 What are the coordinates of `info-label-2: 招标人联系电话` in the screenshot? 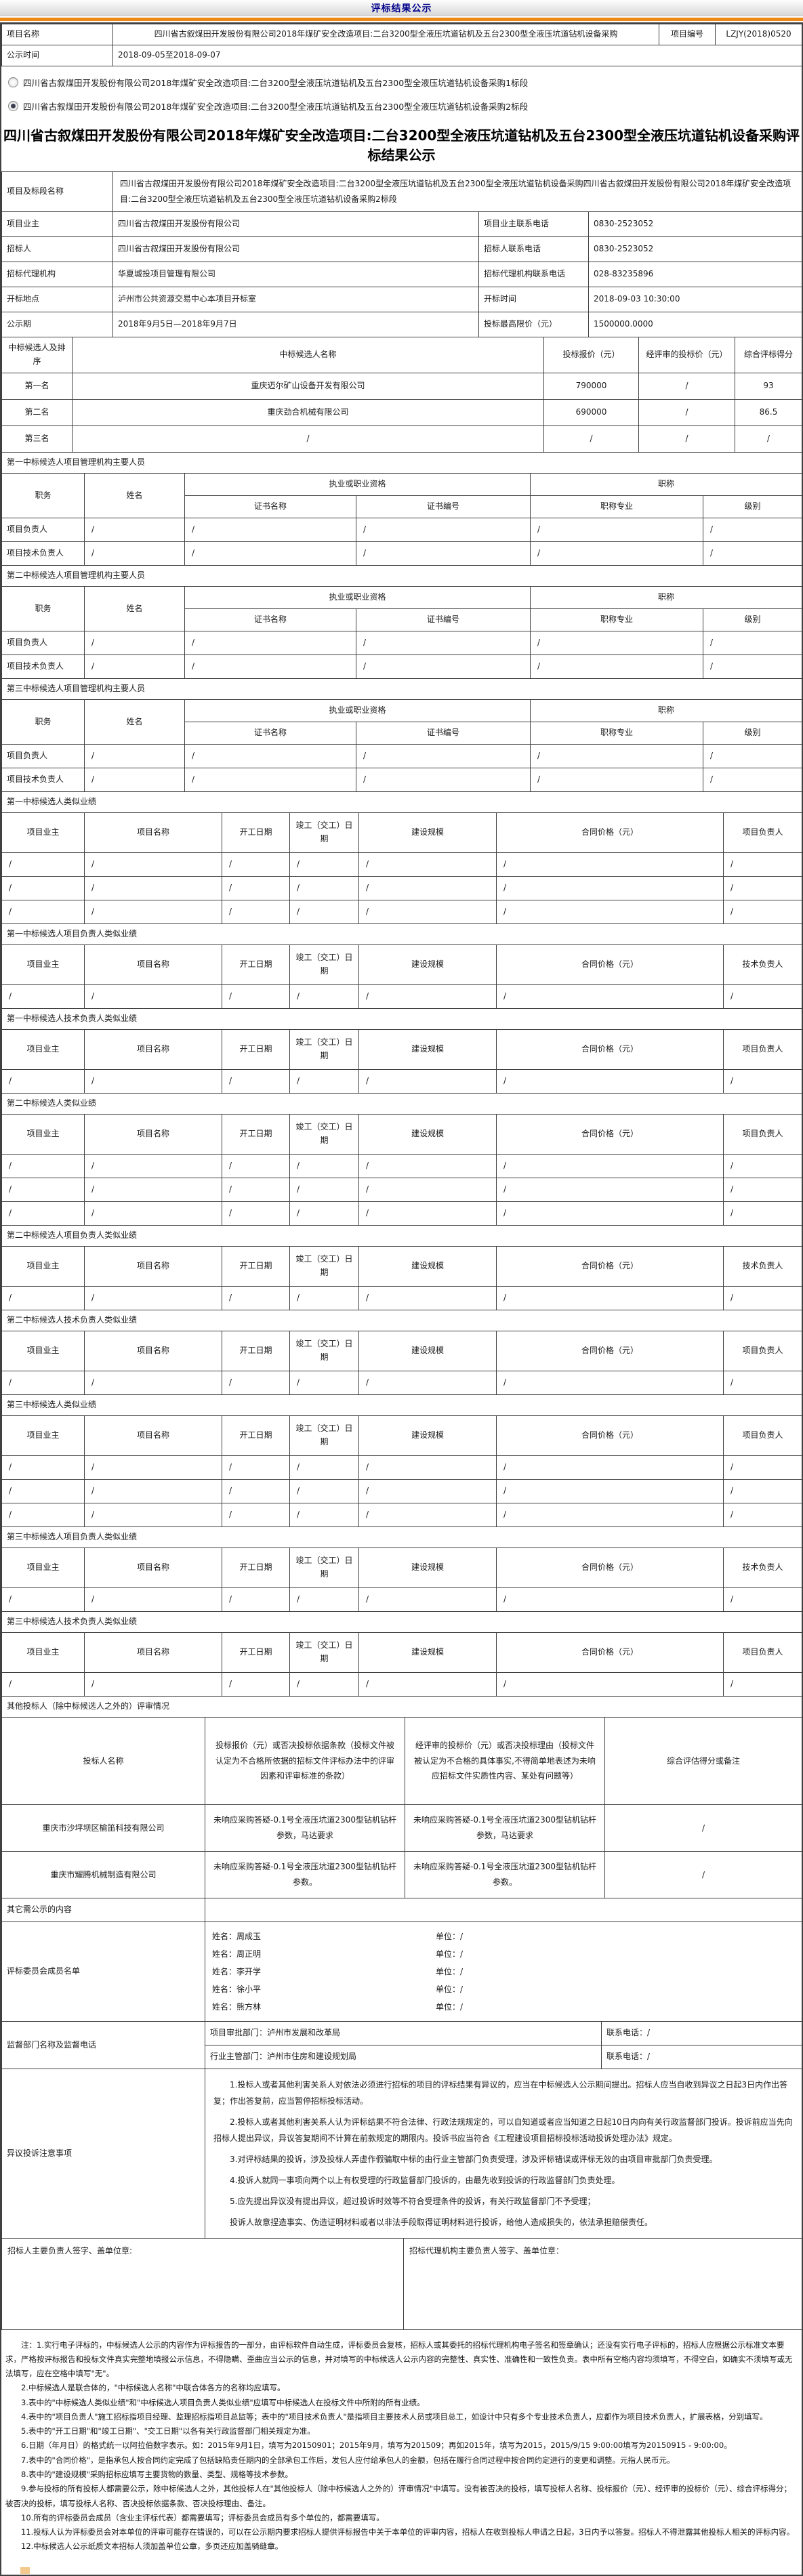 It's located at (533, 249).